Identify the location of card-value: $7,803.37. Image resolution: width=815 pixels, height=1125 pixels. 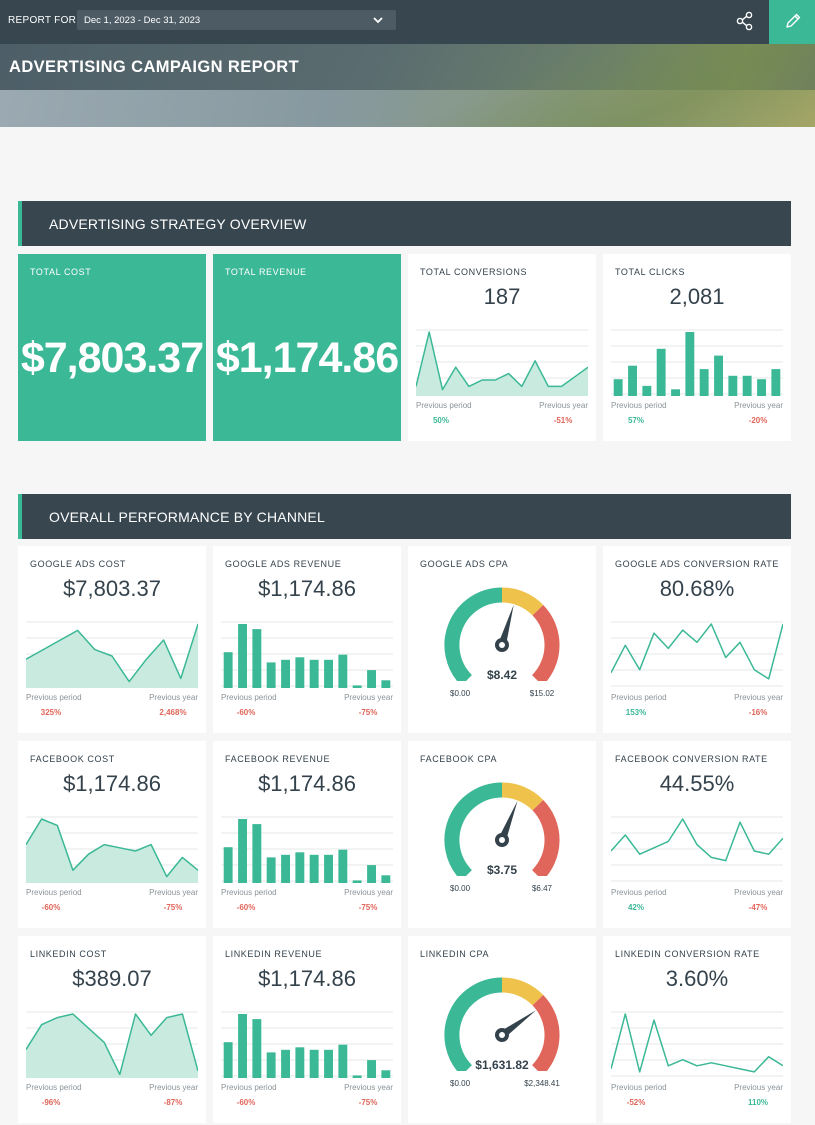
(112, 358).